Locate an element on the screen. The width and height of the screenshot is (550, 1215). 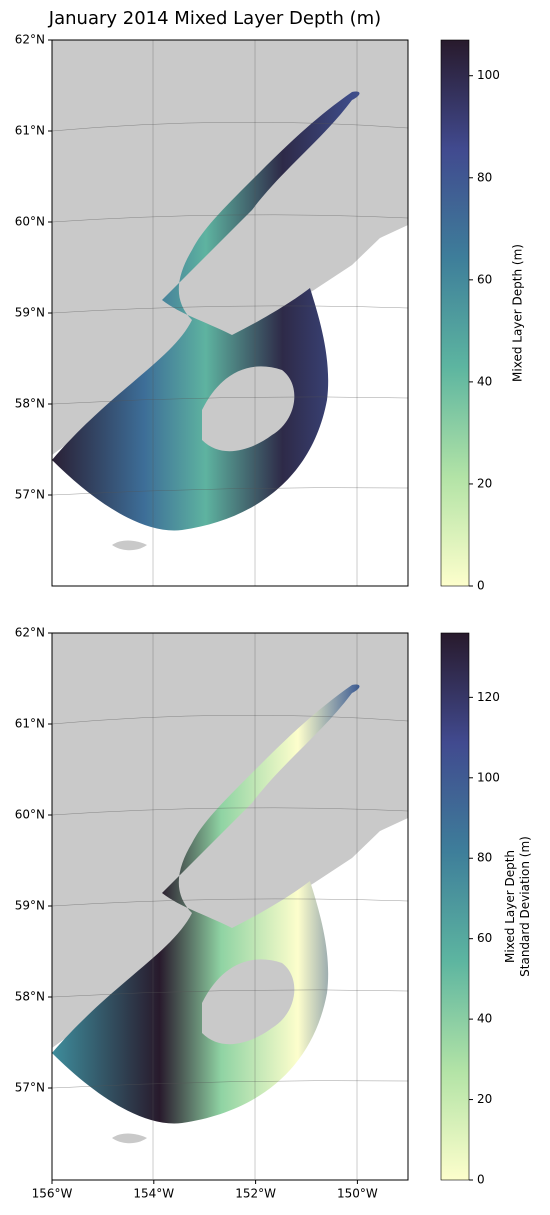
colorbar-tick-label: 120 is located at coordinates (488, 697).